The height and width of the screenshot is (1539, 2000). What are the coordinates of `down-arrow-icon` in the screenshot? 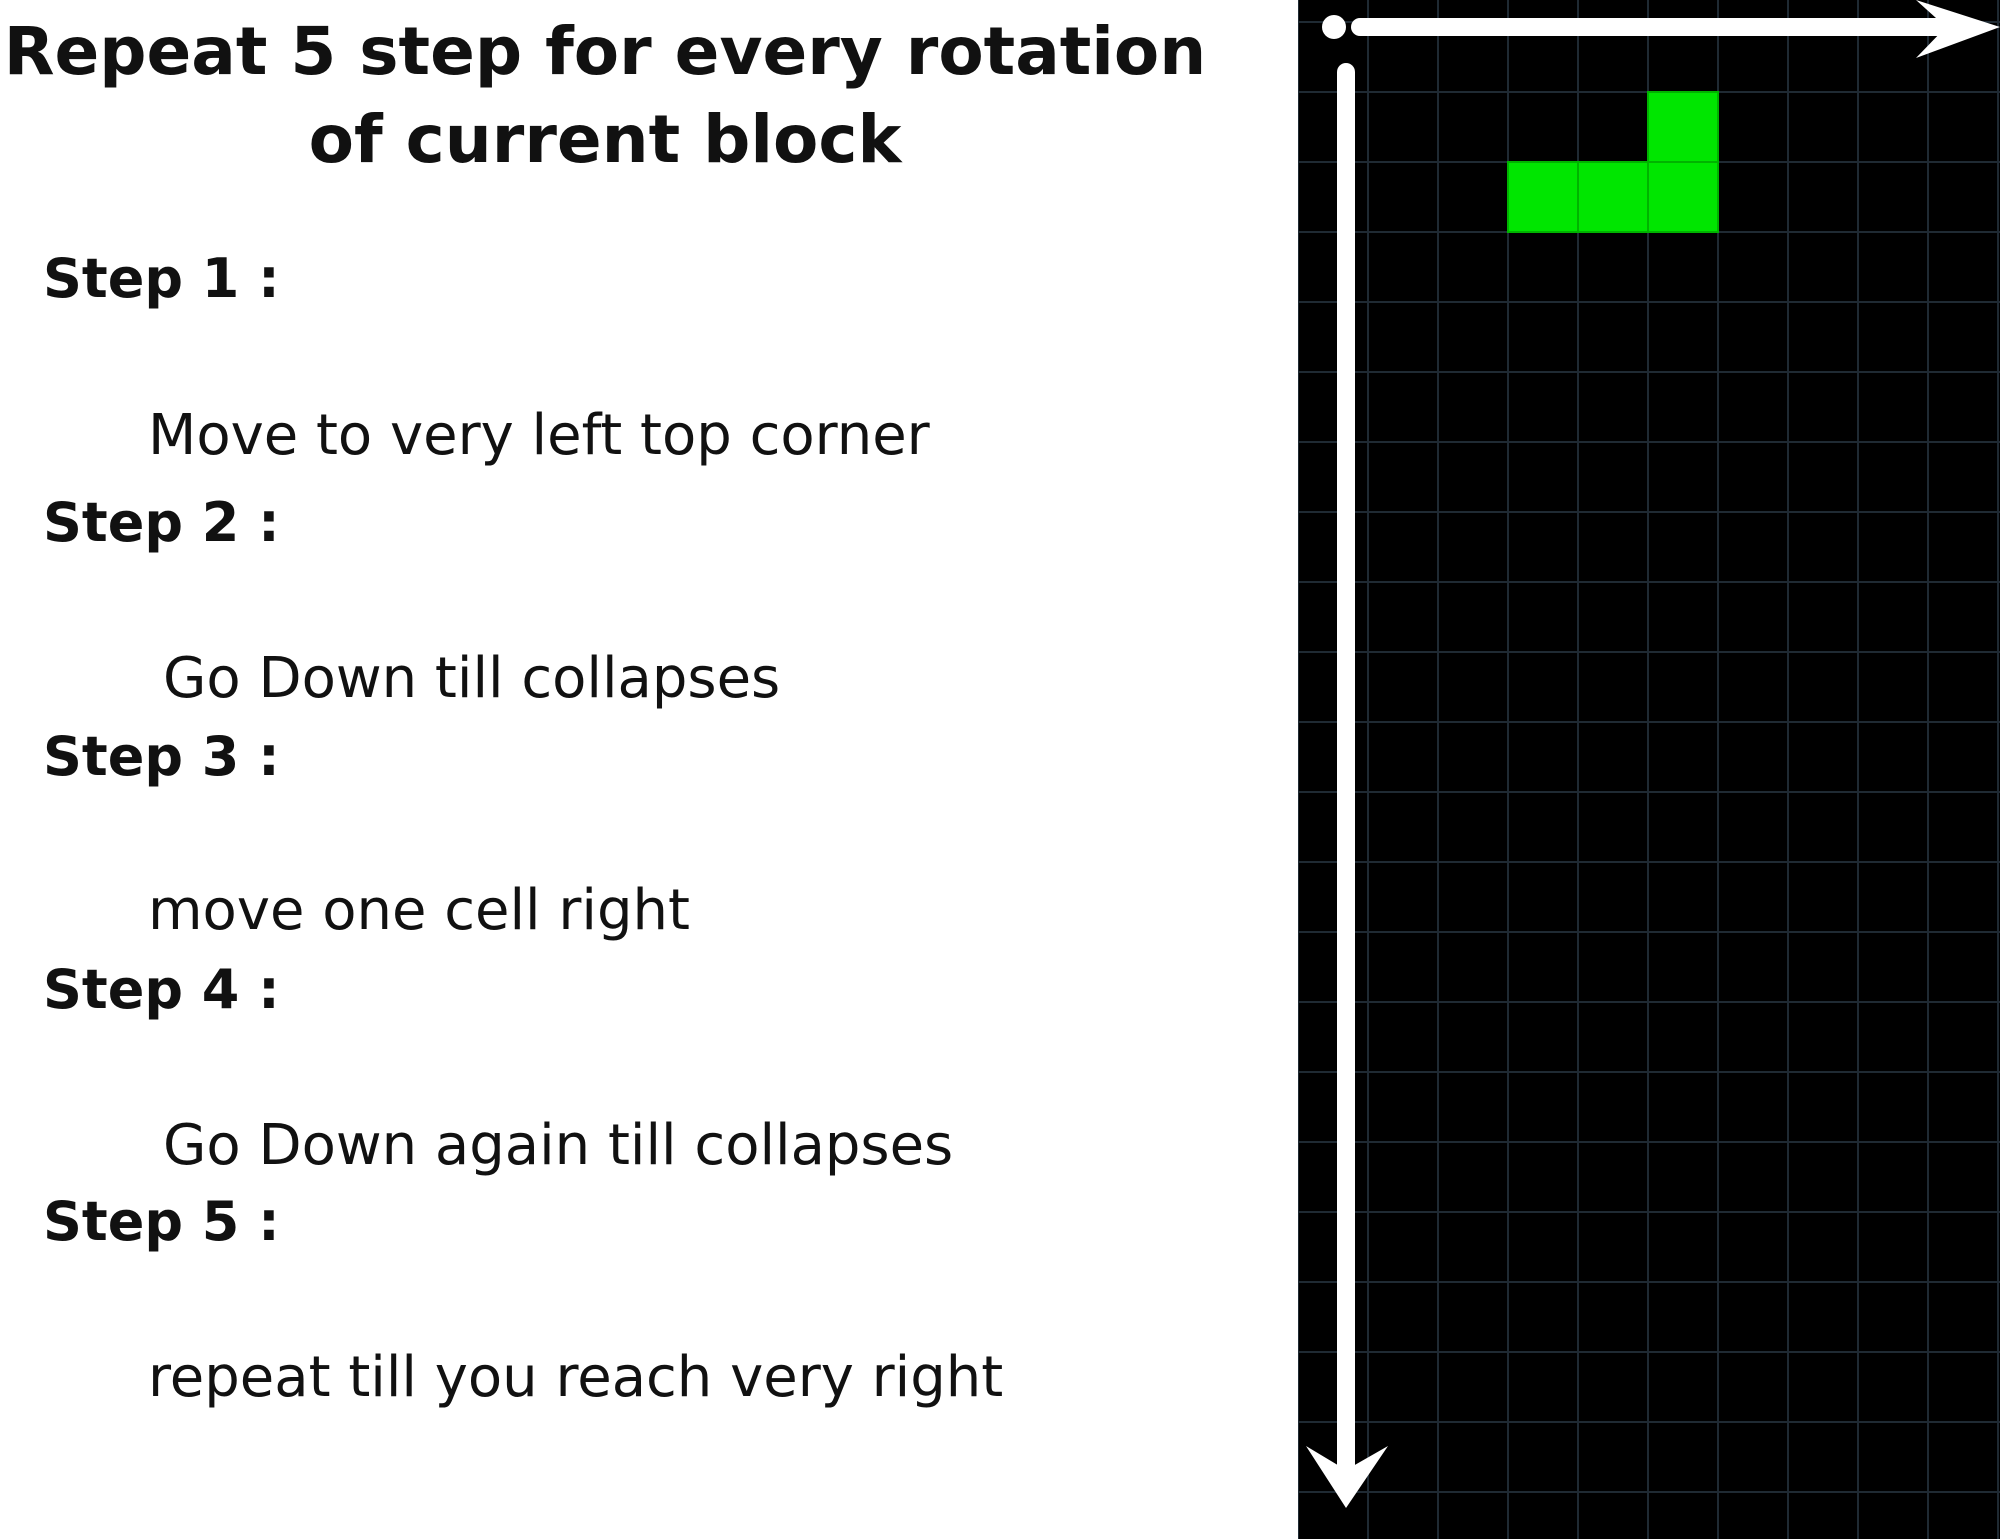 It's located at (1347, 1477).